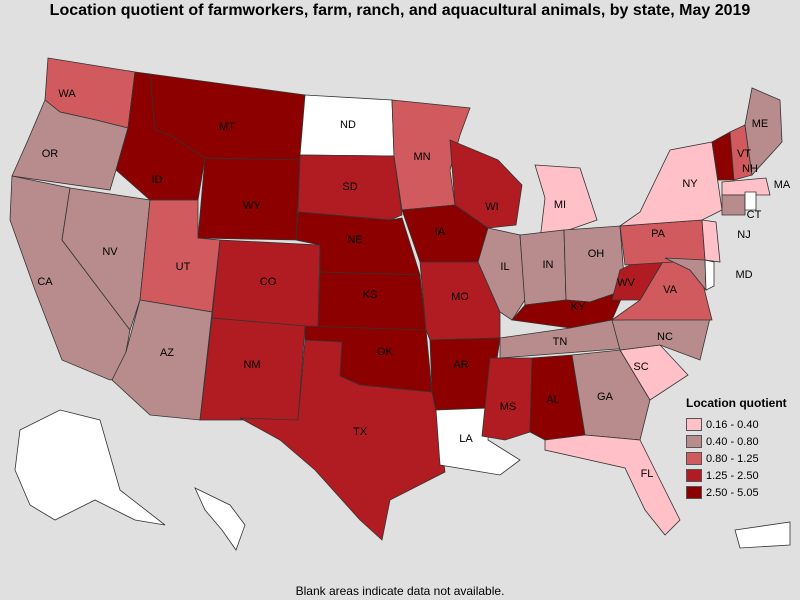 The width and height of the screenshot is (800, 600). I want to click on legend-label: 0.80 - 1.25, so click(732, 458).